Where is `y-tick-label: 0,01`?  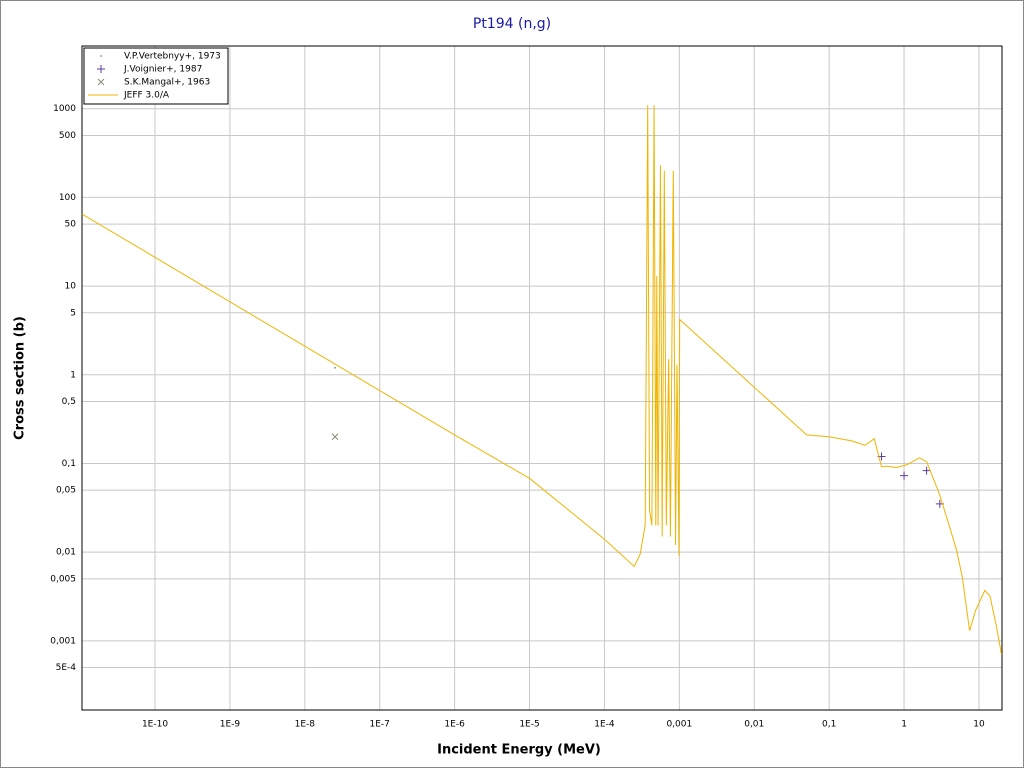
y-tick-label: 0,01 is located at coordinates (66, 553).